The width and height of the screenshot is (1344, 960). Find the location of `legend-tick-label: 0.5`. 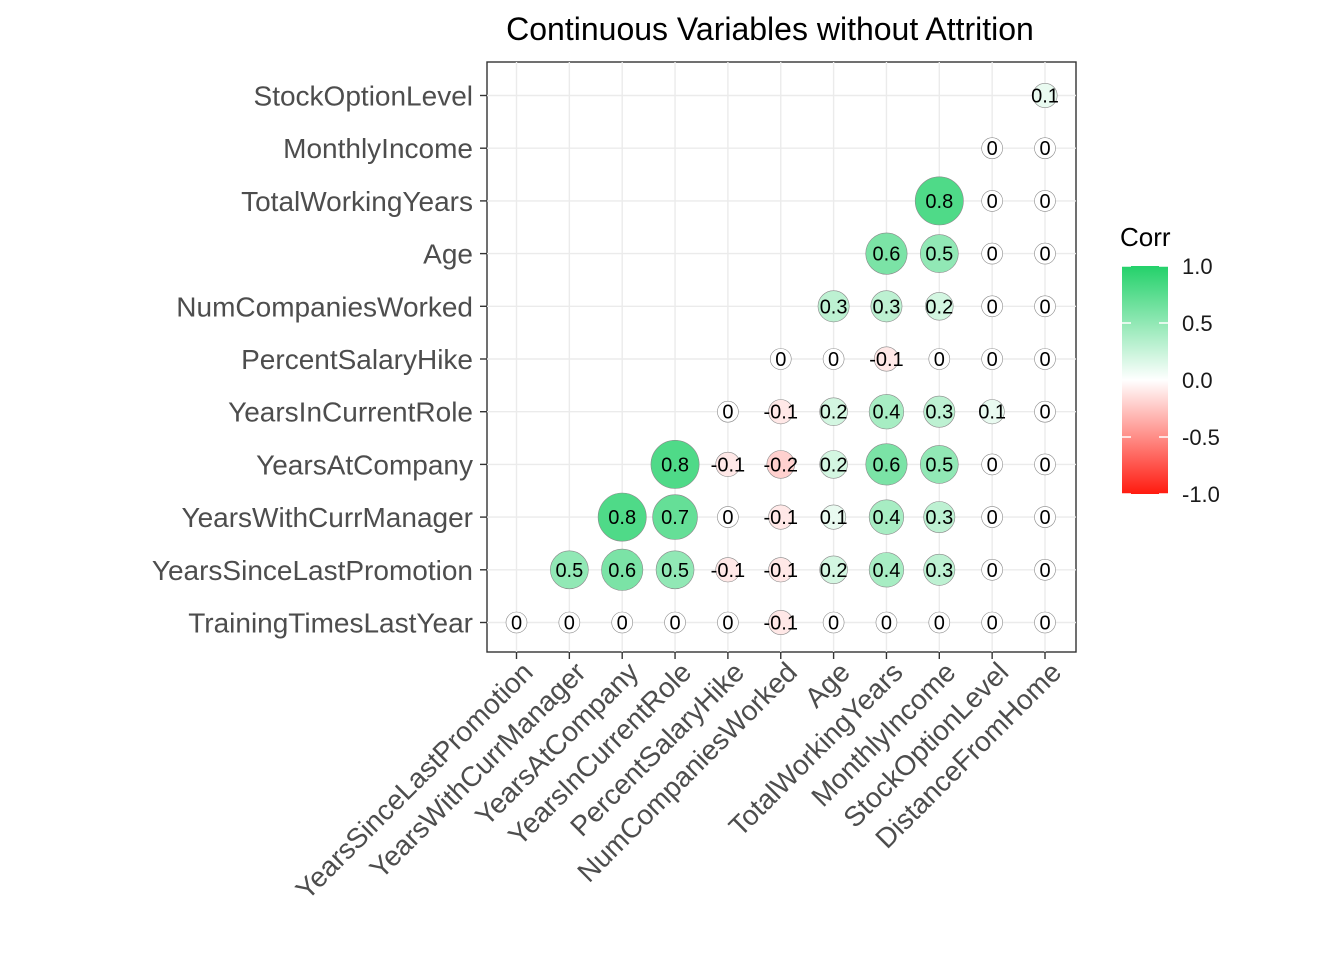

legend-tick-label: 0.5 is located at coordinates (1197, 323).